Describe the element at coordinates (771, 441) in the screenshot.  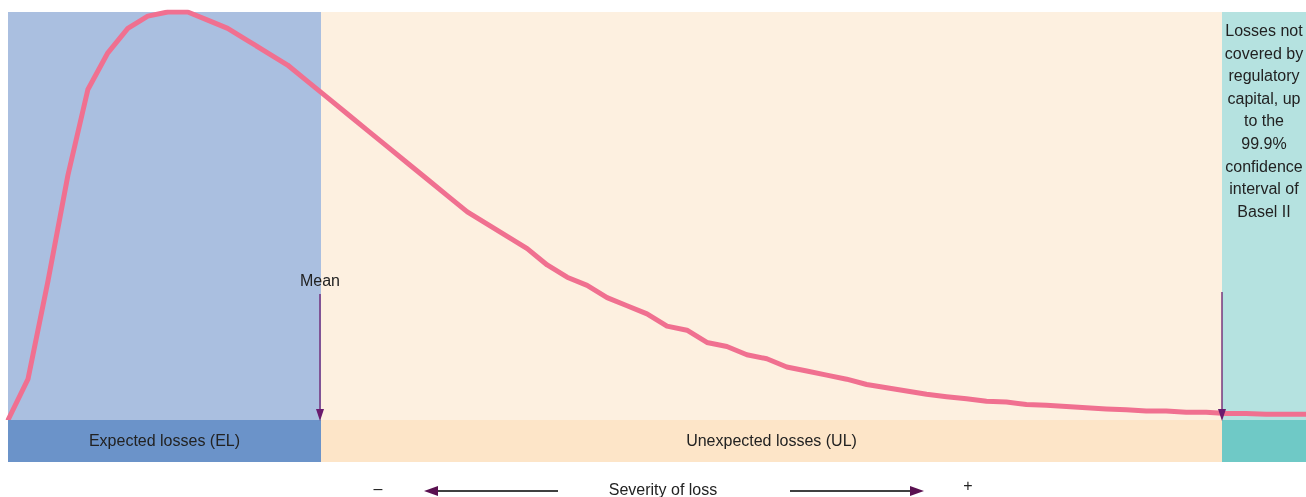
I see `text: Unexpected losses (UL)` at that location.